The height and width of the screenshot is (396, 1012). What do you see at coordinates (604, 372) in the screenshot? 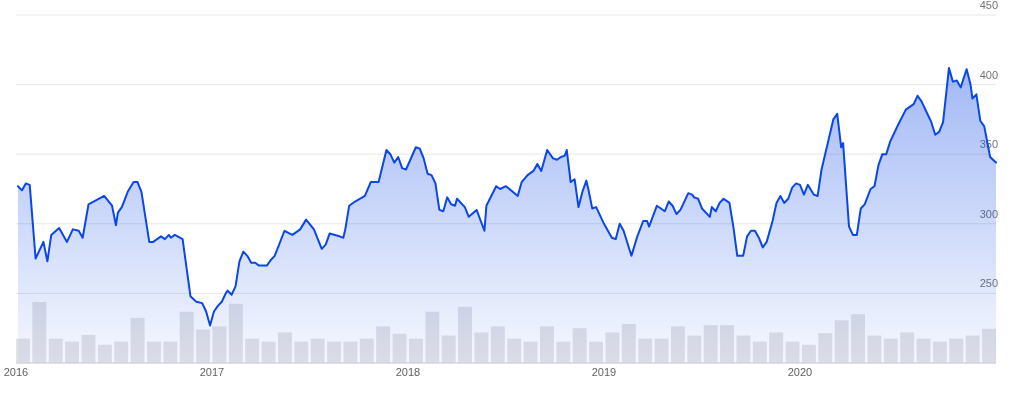
I see `x-tick-label: 2019` at bounding box center [604, 372].